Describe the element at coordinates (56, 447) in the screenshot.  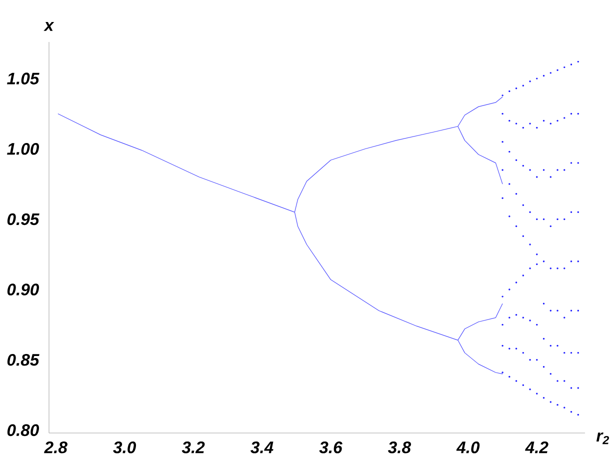
I see `x-tick-label: 2.8` at that location.